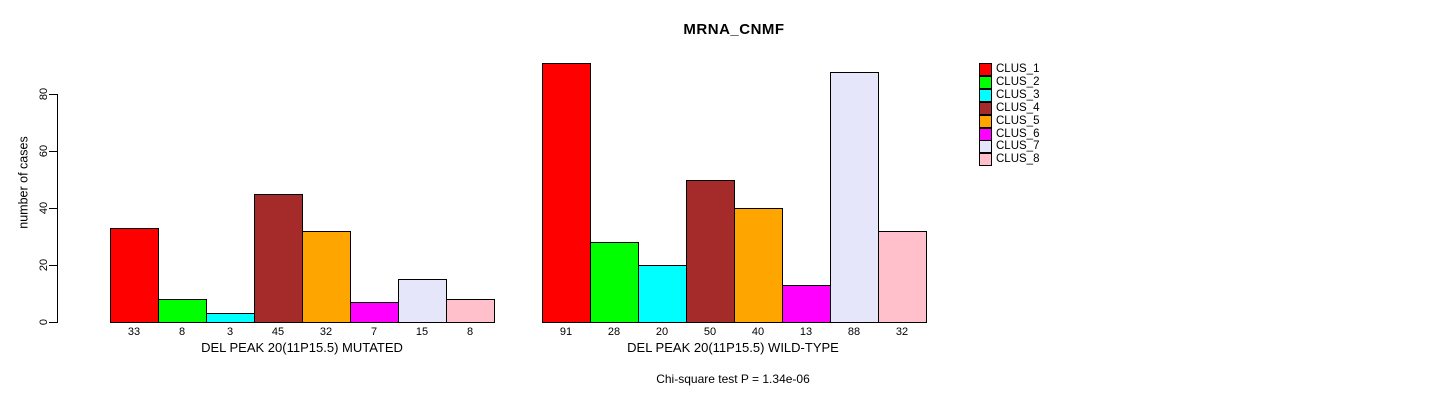 Image resolution: width=1440 pixels, height=400 pixels. I want to click on bar-value-label: 20, so click(662, 332).